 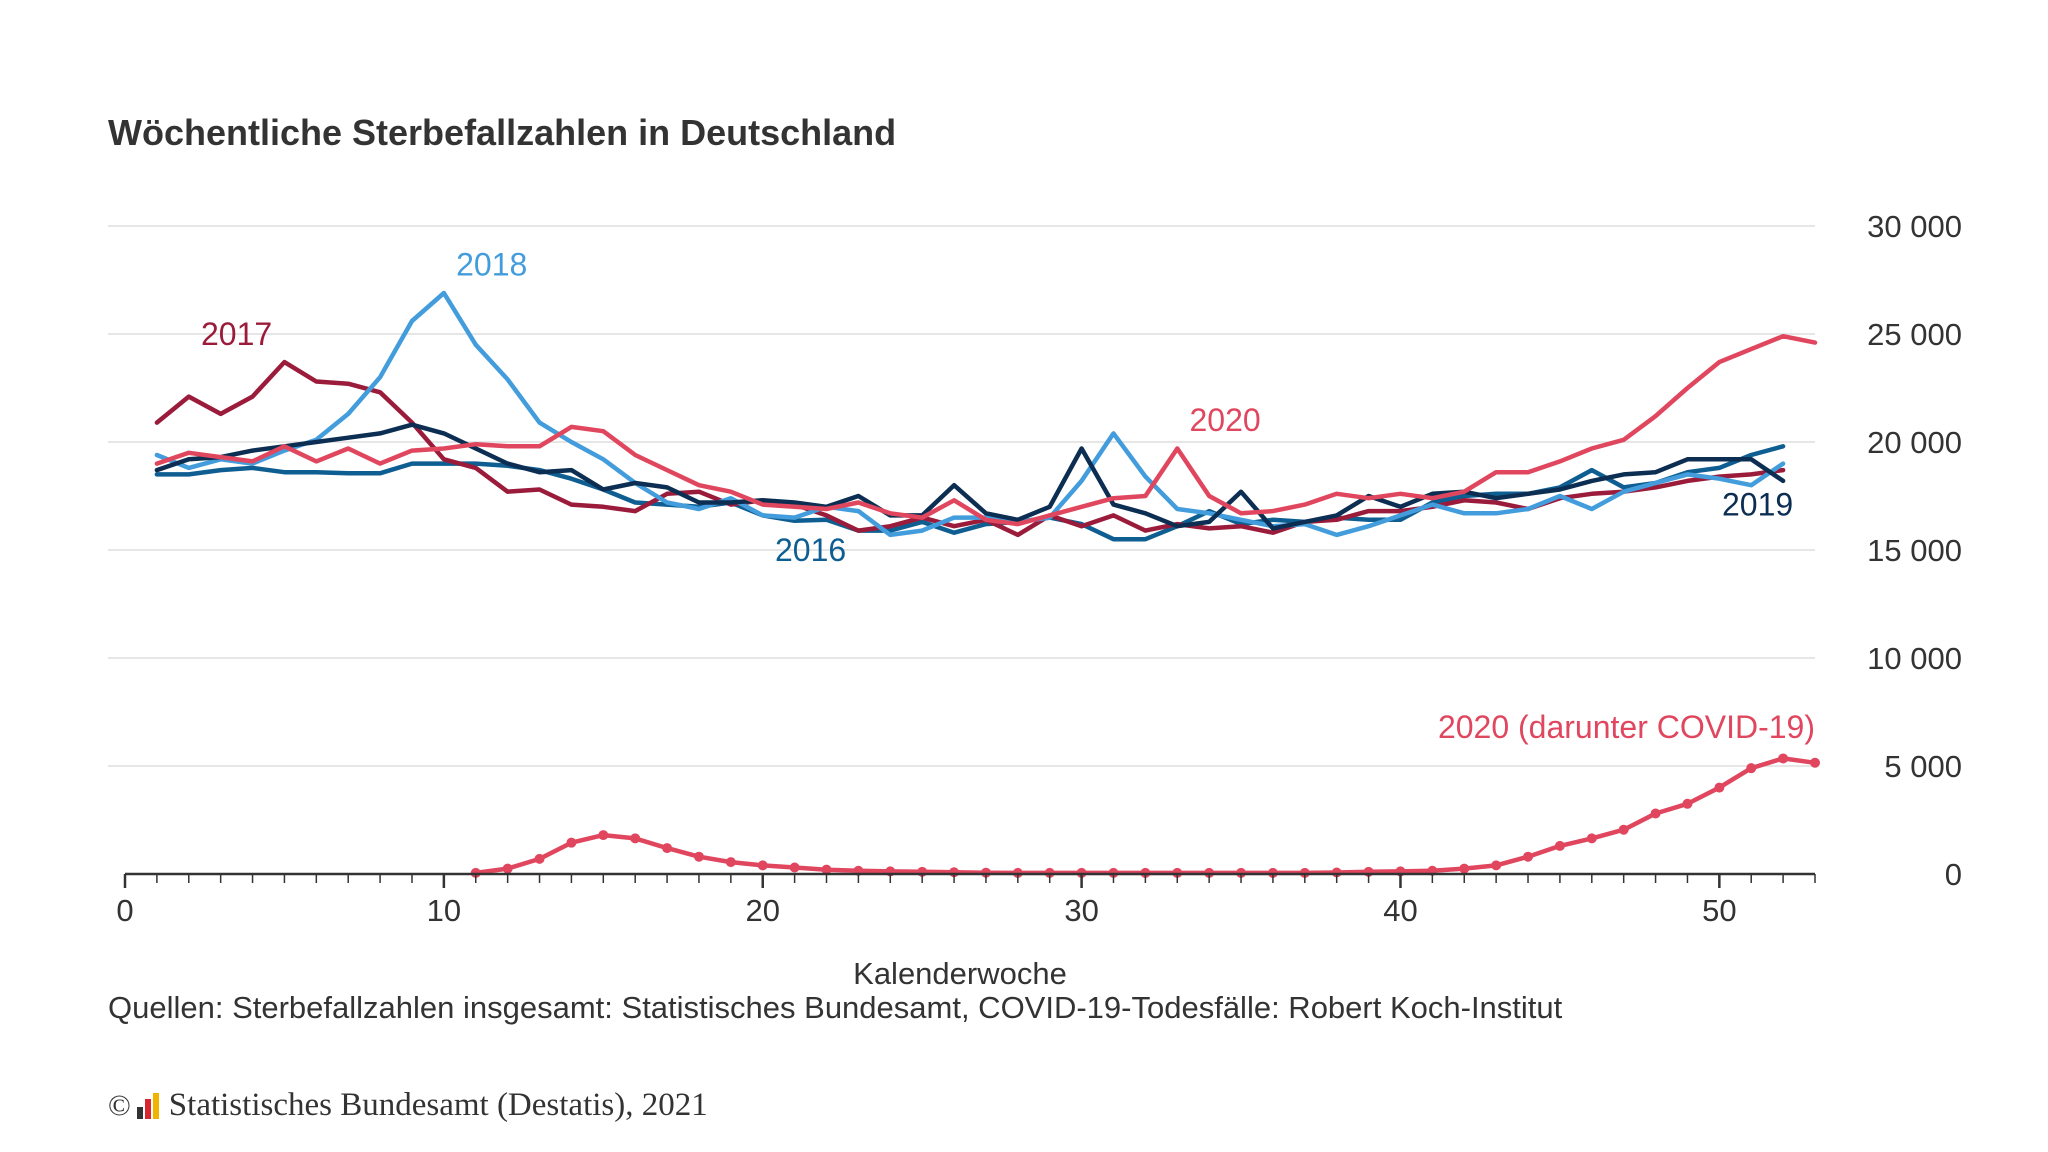 I want to click on y-tick-label: 30 000, so click(x=1914, y=226).